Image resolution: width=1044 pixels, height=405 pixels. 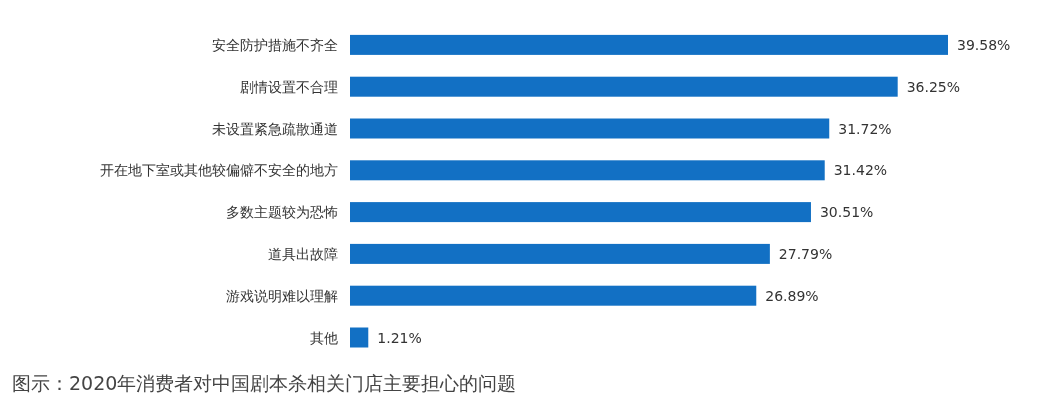 I want to click on y-tick-label: 开在地下室或其他较偏僻不安全的地方, so click(x=219, y=170).